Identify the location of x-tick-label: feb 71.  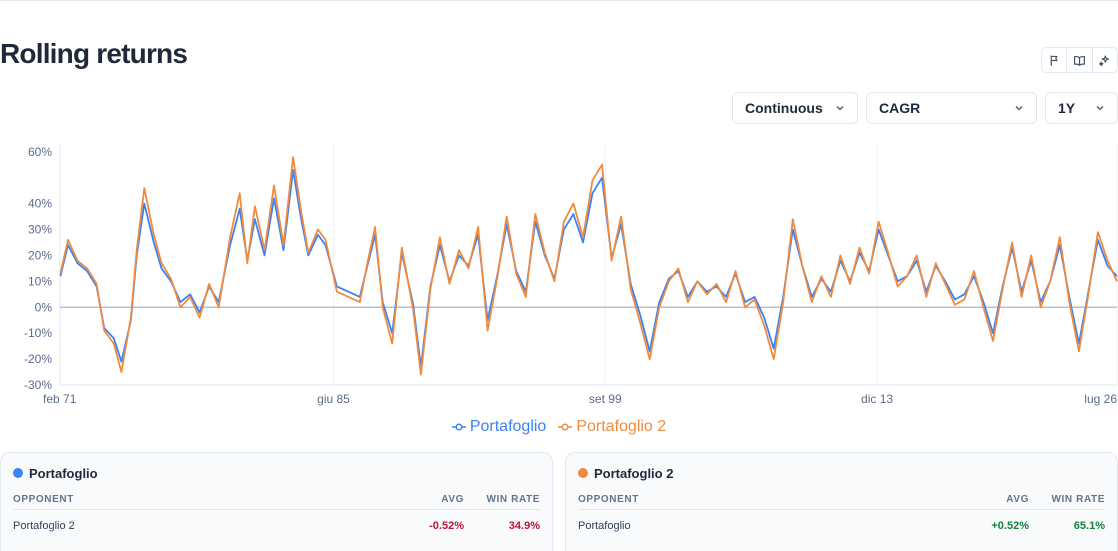
(60, 399).